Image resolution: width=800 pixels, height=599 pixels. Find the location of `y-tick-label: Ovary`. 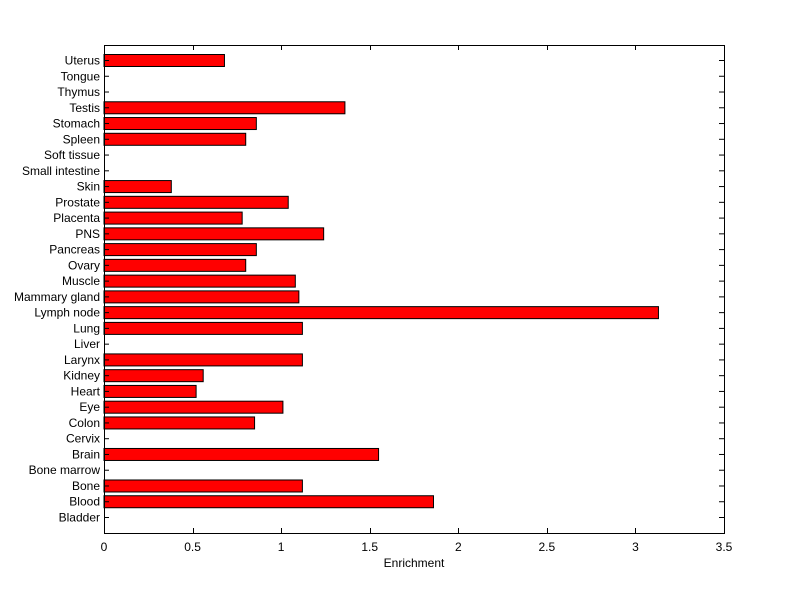

y-tick-label: Ovary is located at coordinates (84, 265).